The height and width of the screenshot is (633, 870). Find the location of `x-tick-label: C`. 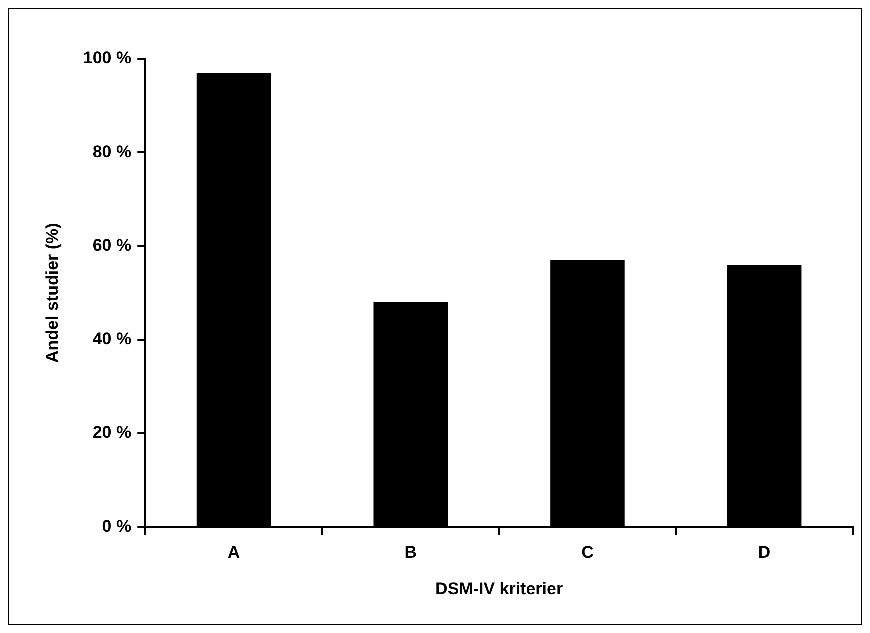

x-tick-label: C is located at coordinates (588, 552).